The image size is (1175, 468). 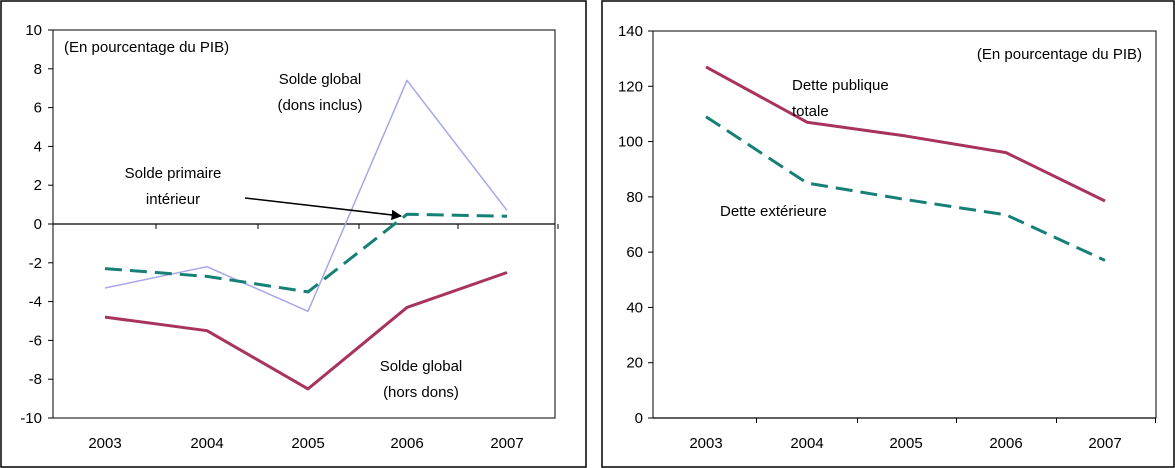 What do you see at coordinates (323, 209) in the screenshot?
I see `annotation-arrow` at bounding box center [323, 209].